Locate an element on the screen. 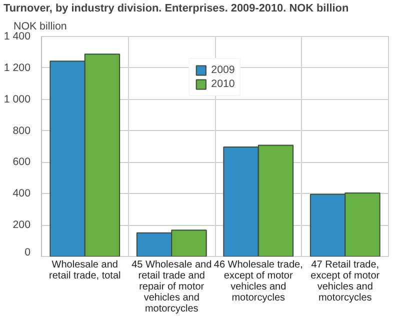 Image resolution: width=400 pixels, height=320 pixels. y-tick-label: 1 400 is located at coordinates (17, 36).